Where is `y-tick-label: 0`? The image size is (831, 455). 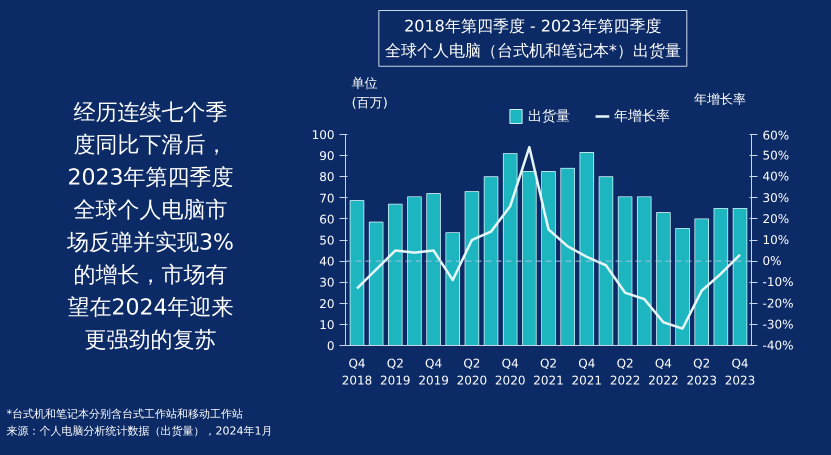
y-tick-label: 0 is located at coordinates (330, 346).